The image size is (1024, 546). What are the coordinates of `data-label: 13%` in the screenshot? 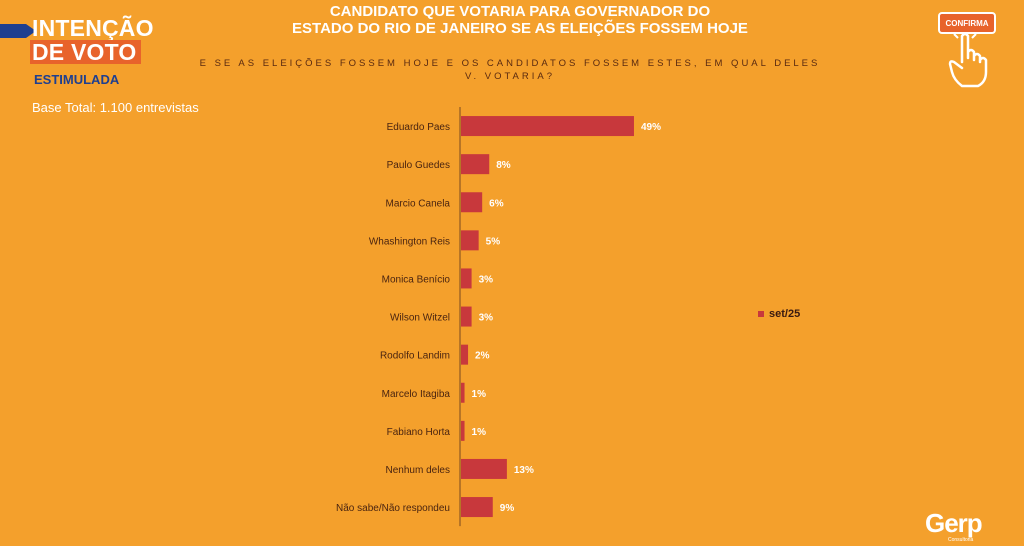 It's located at (524, 470).